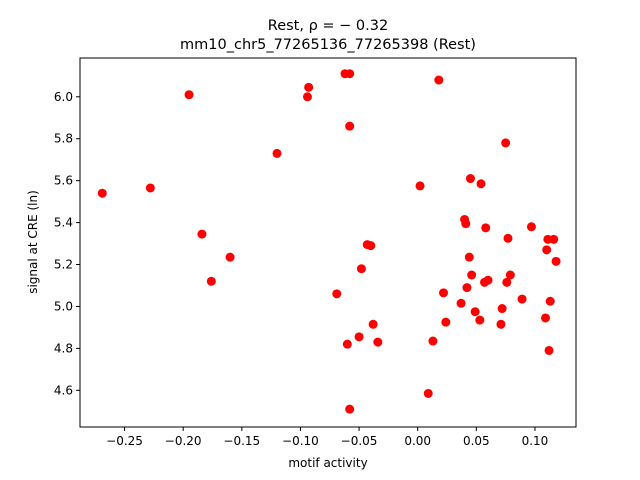 Image resolution: width=640 pixels, height=480 pixels. What do you see at coordinates (63, 265) in the screenshot?
I see `y-tick-label: 5.2` at bounding box center [63, 265].